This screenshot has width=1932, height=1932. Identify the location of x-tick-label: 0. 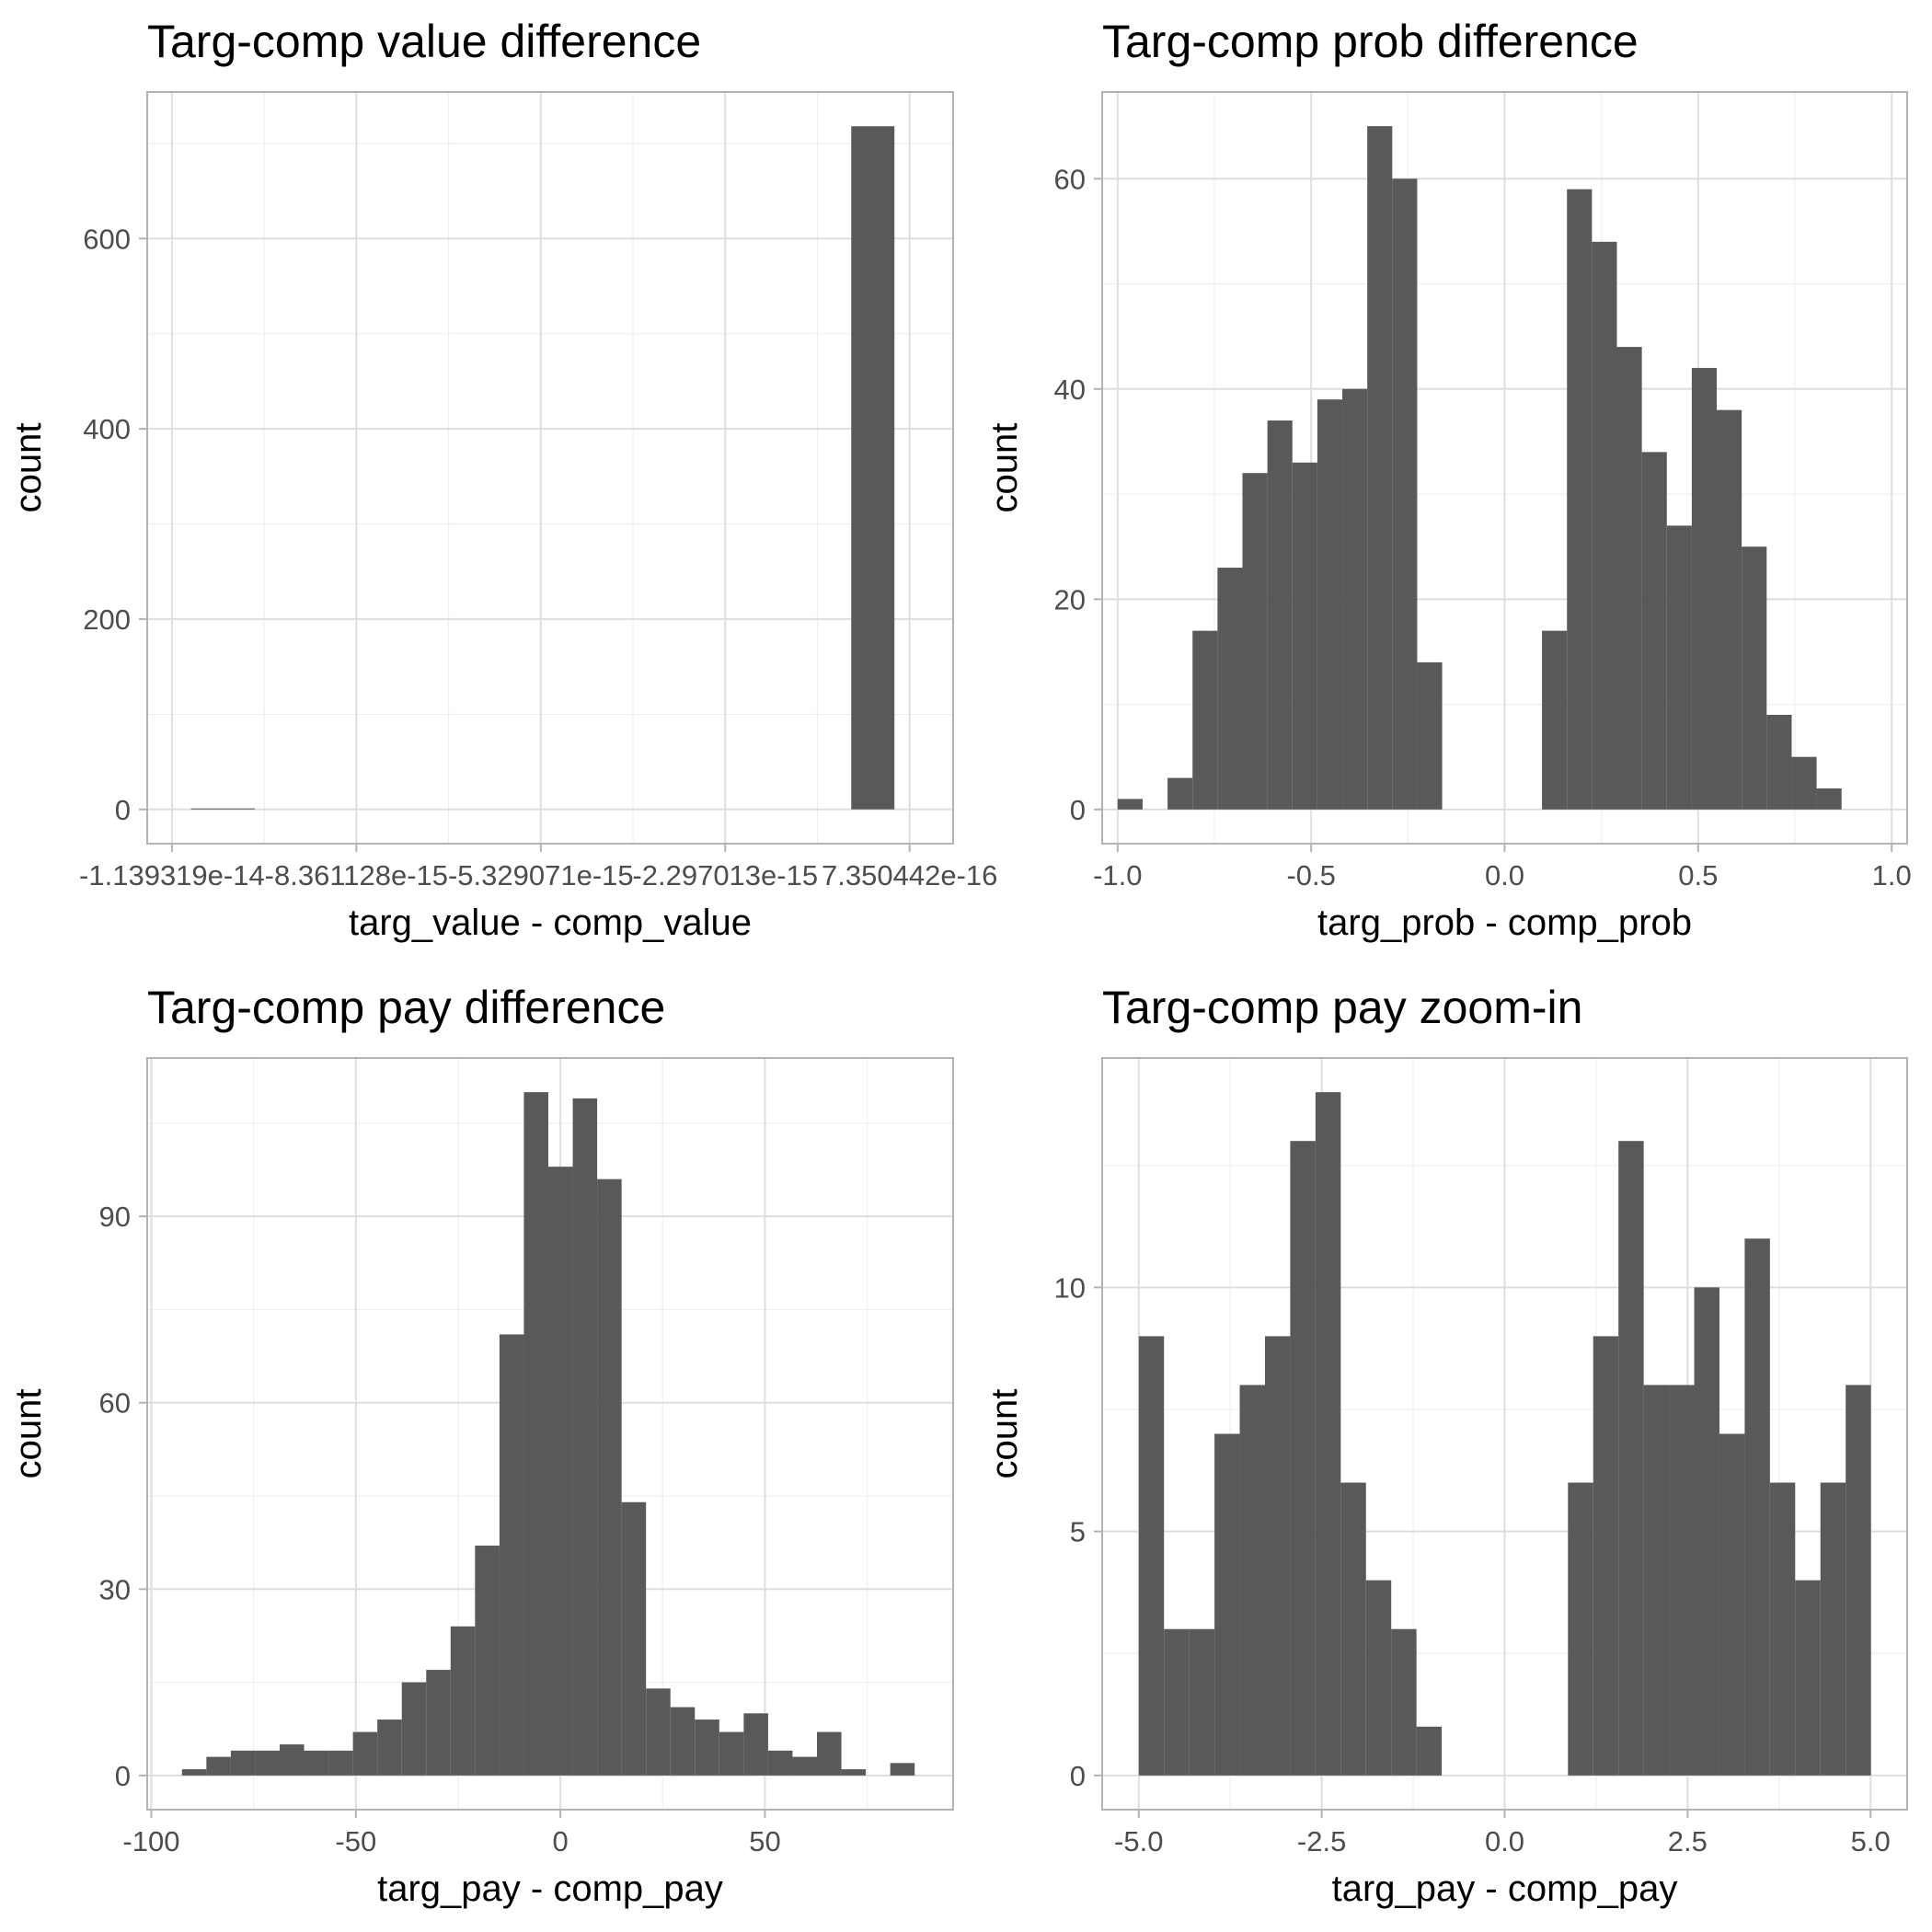
(560, 1841).